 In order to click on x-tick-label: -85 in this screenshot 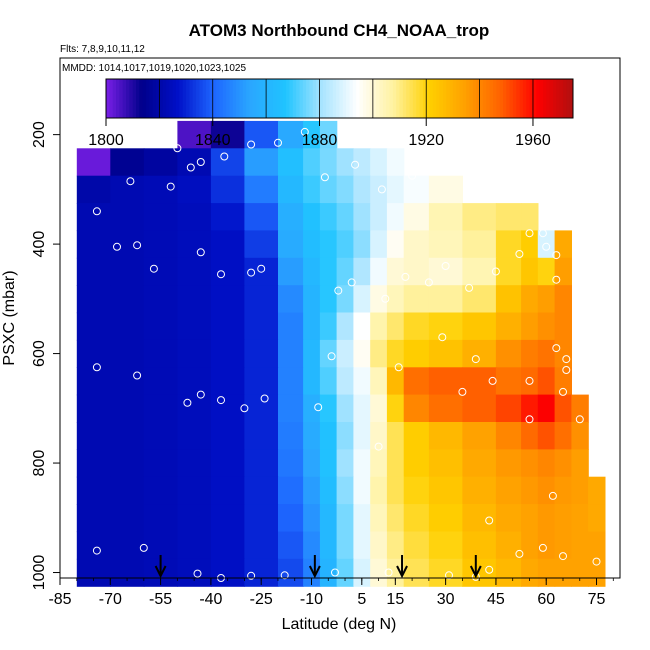, I will do `click(59, 599)`.